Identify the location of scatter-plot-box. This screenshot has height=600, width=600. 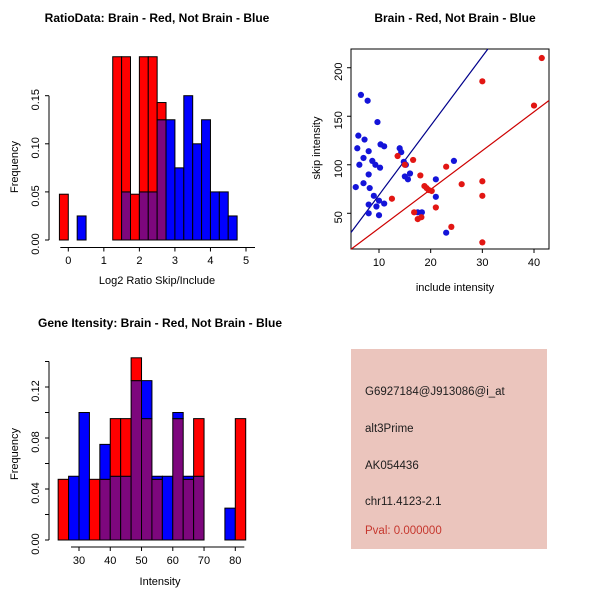
(450, 149).